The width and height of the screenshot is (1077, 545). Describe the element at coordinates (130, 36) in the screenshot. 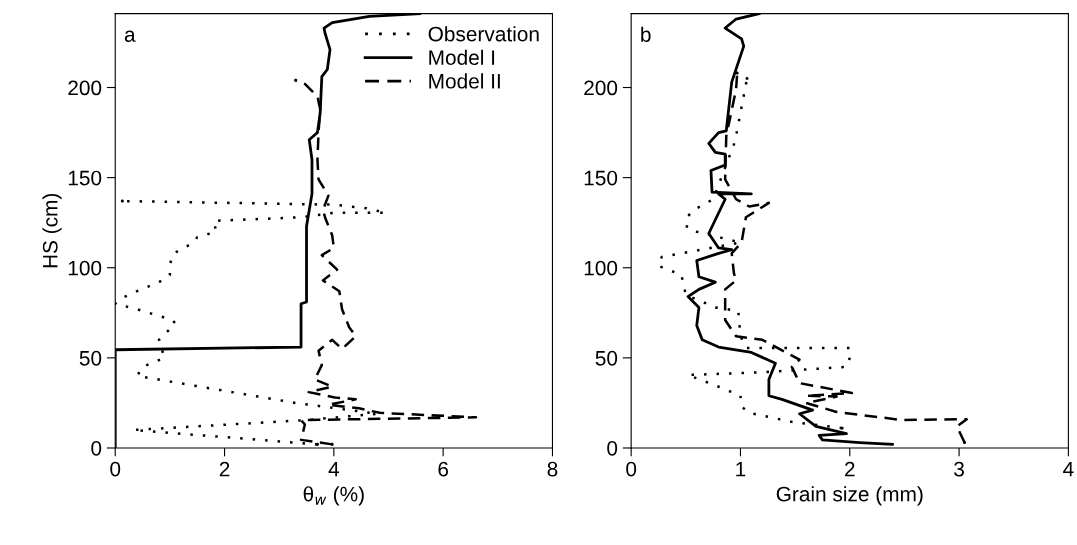

I see `annotation: a` at that location.